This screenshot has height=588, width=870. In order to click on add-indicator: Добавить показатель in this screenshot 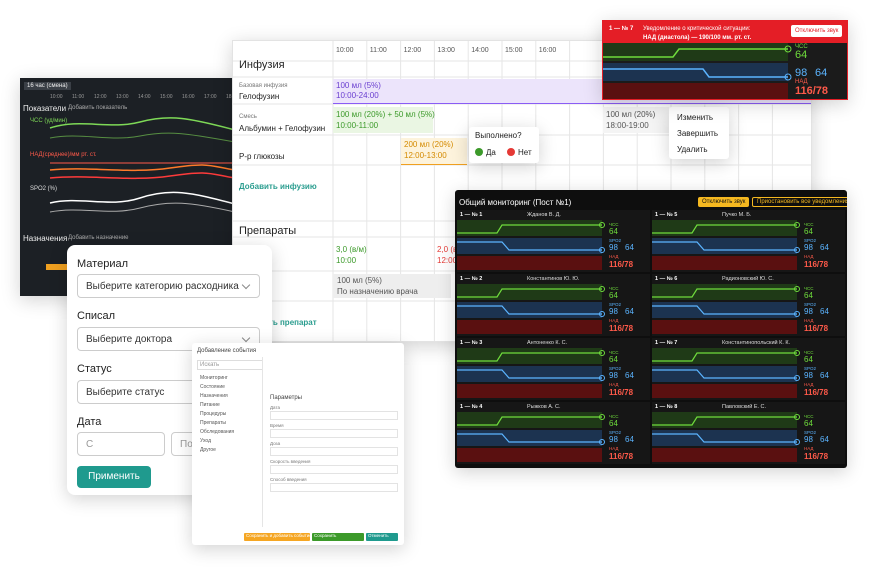, I will do `click(98, 108)`.